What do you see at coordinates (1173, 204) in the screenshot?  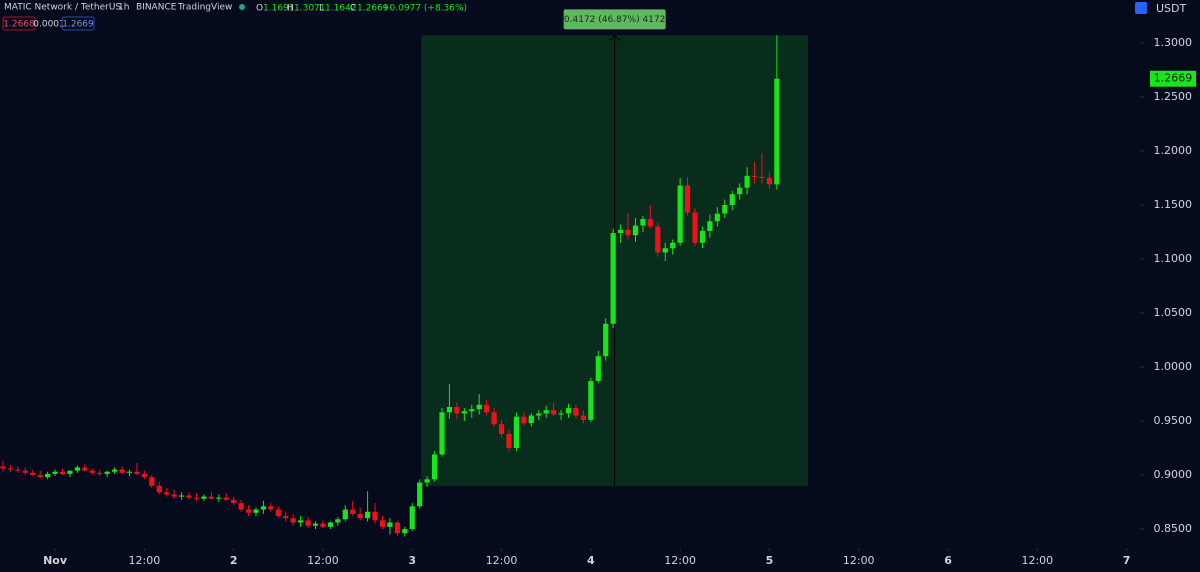 I see `y-tick-label: 1.1500` at bounding box center [1173, 204].